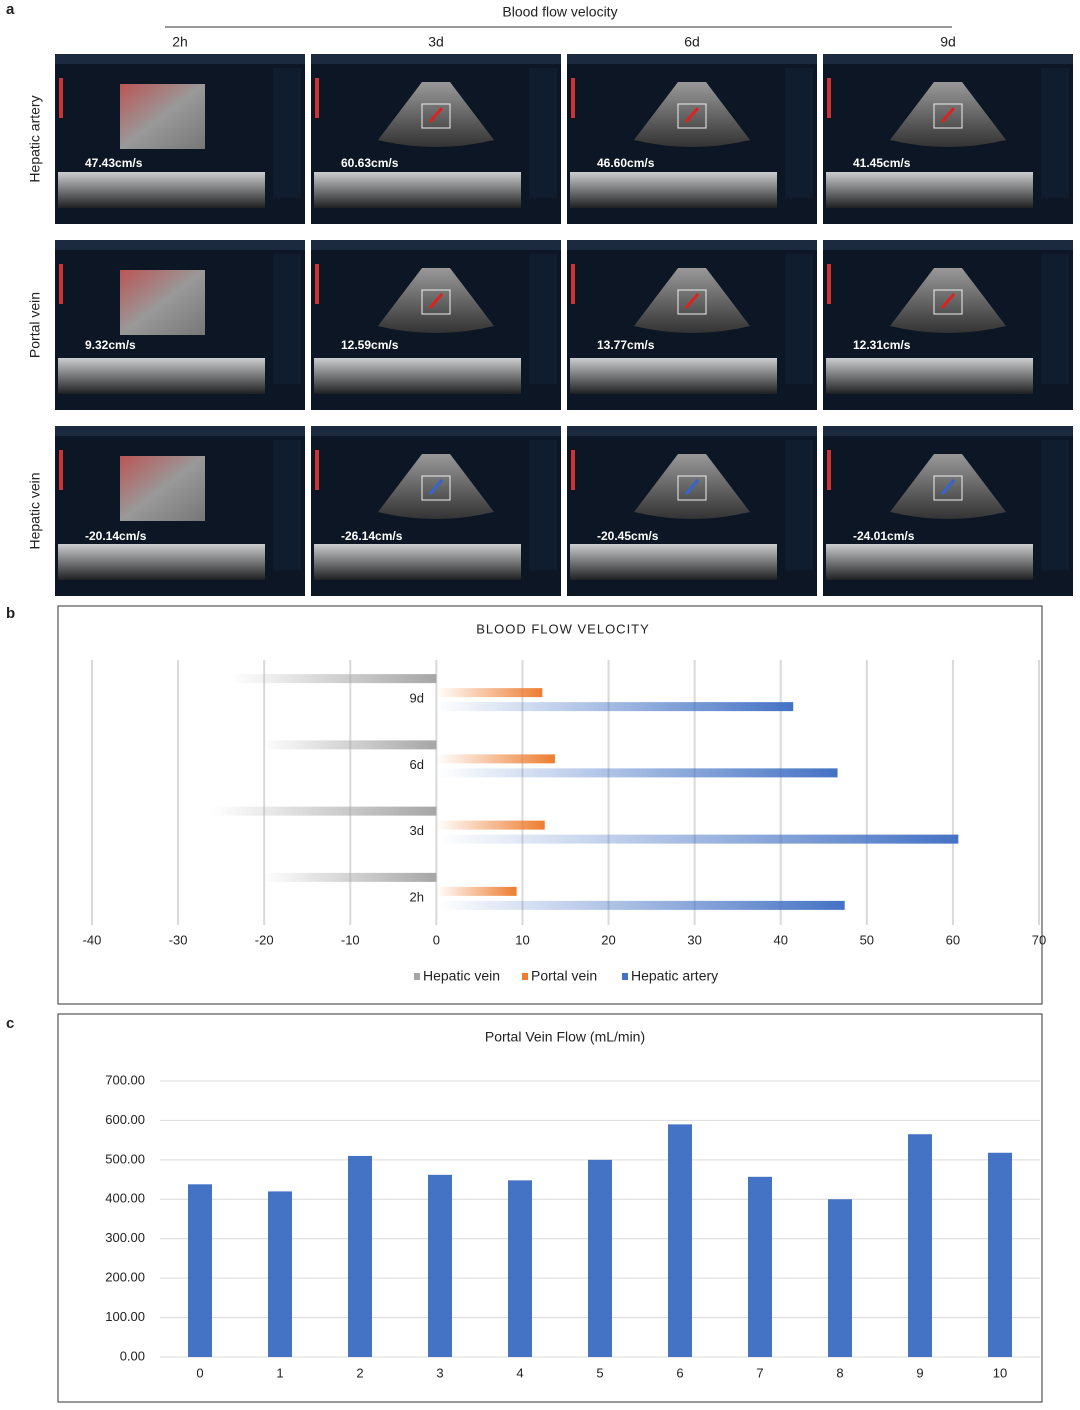 The image size is (1080, 1410). Describe the element at coordinates (125, 1277) in the screenshot. I see `y-tick-label: 200.00` at that location.